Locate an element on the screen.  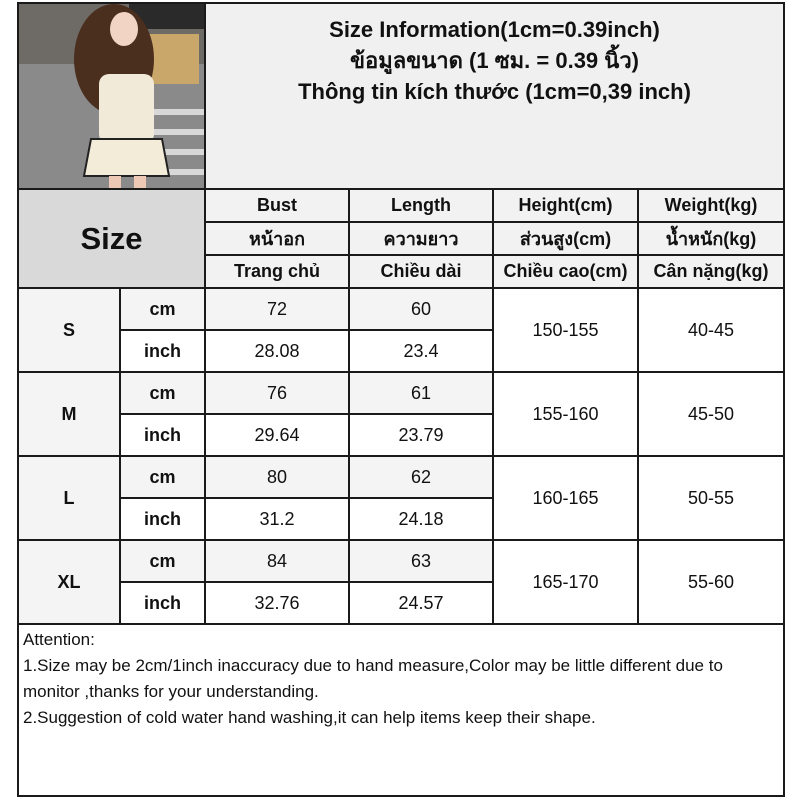
size-label: L is located at coordinates (69, 498).